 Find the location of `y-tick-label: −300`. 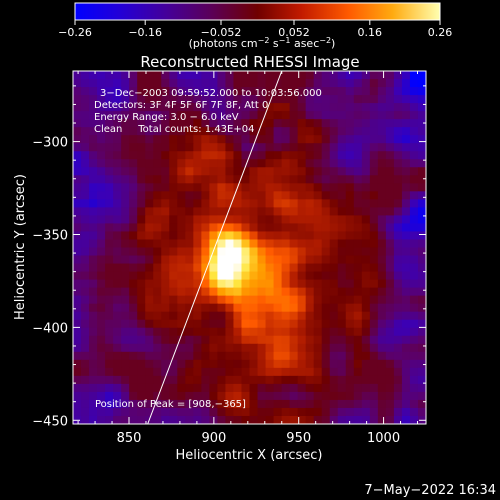

y-tick-label: −300 is located at coordinates (50, 143).